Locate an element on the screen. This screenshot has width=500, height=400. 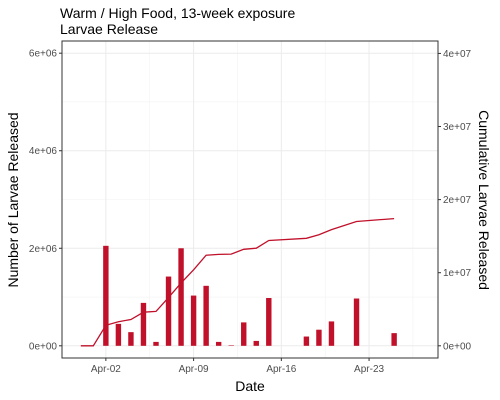
x-tick-label: Apr-16 is located at coordinates (281, 369).